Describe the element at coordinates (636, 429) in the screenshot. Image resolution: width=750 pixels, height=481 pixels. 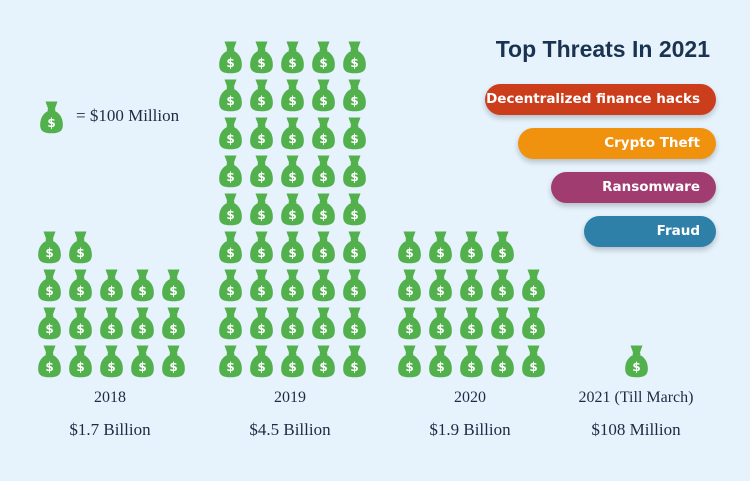
I see `value-label: $108 Million` at that location.